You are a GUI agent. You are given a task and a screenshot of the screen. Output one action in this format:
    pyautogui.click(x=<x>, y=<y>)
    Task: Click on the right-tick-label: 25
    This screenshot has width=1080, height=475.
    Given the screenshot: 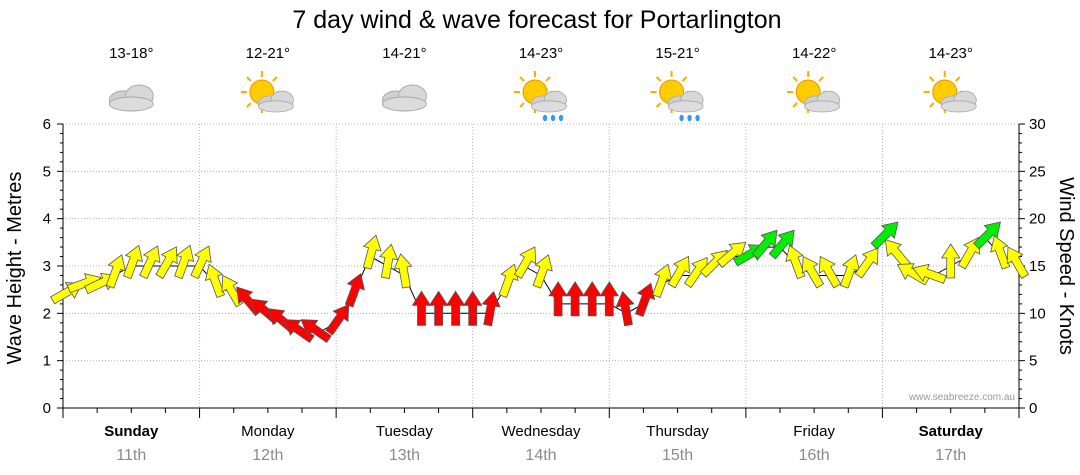 What is the action you would take?
    pyautogui.click(x=1037, y=171)
    